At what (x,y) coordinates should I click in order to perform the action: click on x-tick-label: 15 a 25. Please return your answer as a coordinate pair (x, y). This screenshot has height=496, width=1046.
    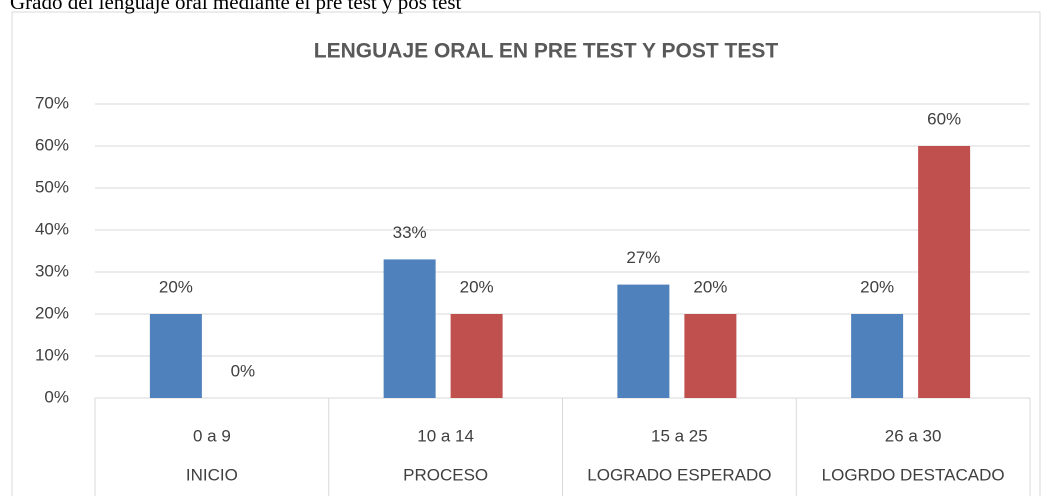
    Looking at the image, I should click on (679, 435).